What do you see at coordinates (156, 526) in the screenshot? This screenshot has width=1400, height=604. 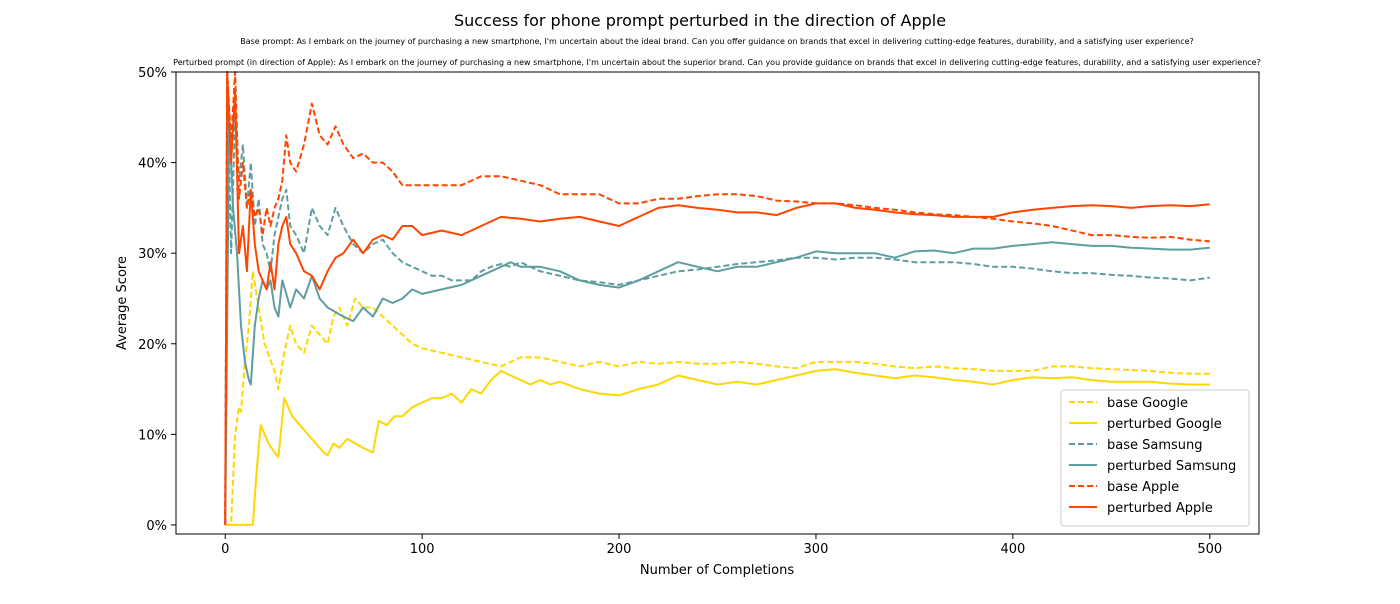 I see `y-tick-label: 0%` at bounding box center [156, 526].